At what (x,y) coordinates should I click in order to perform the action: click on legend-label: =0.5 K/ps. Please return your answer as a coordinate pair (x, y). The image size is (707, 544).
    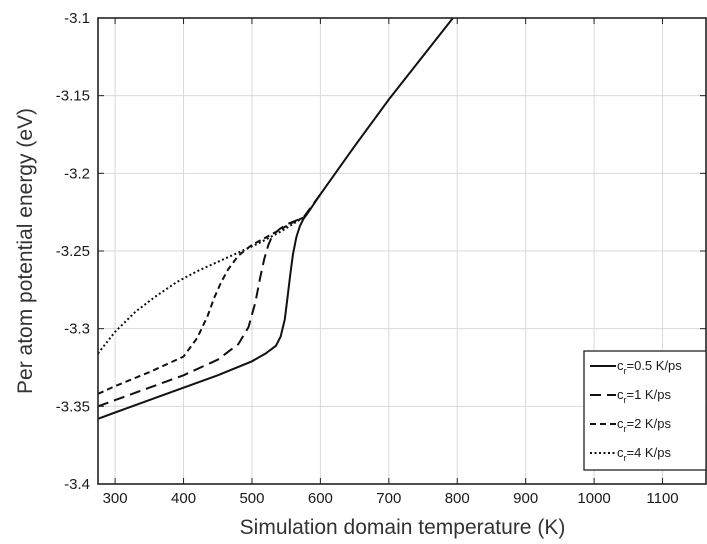
    Looking at the image, I should click on (655, 365).